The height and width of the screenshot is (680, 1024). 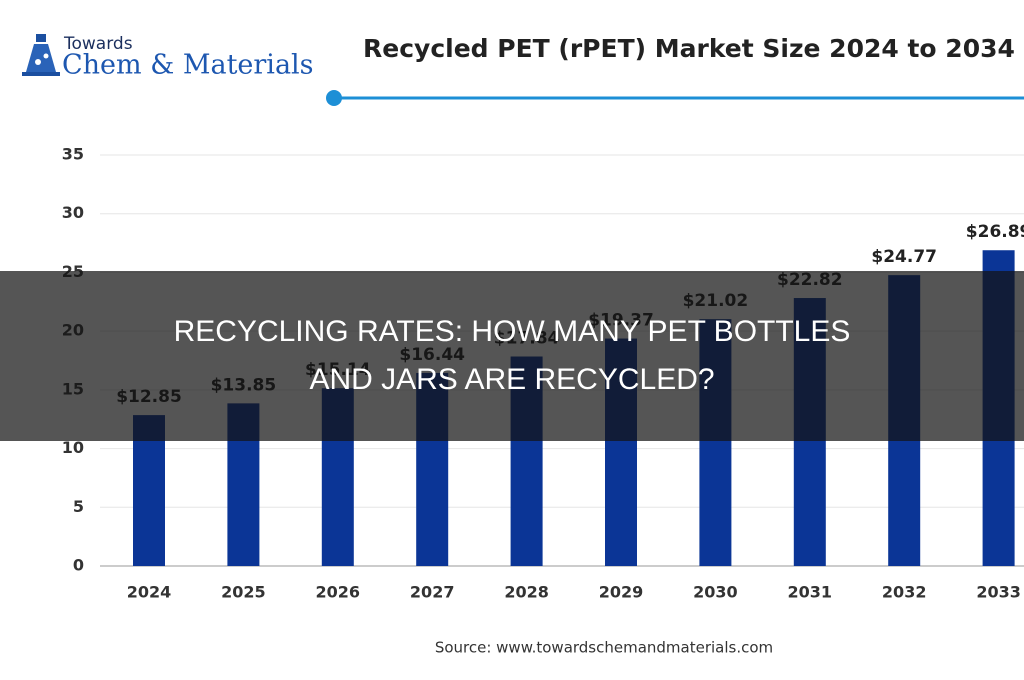 I want to click on title-dot, so click(x=334, y=98).